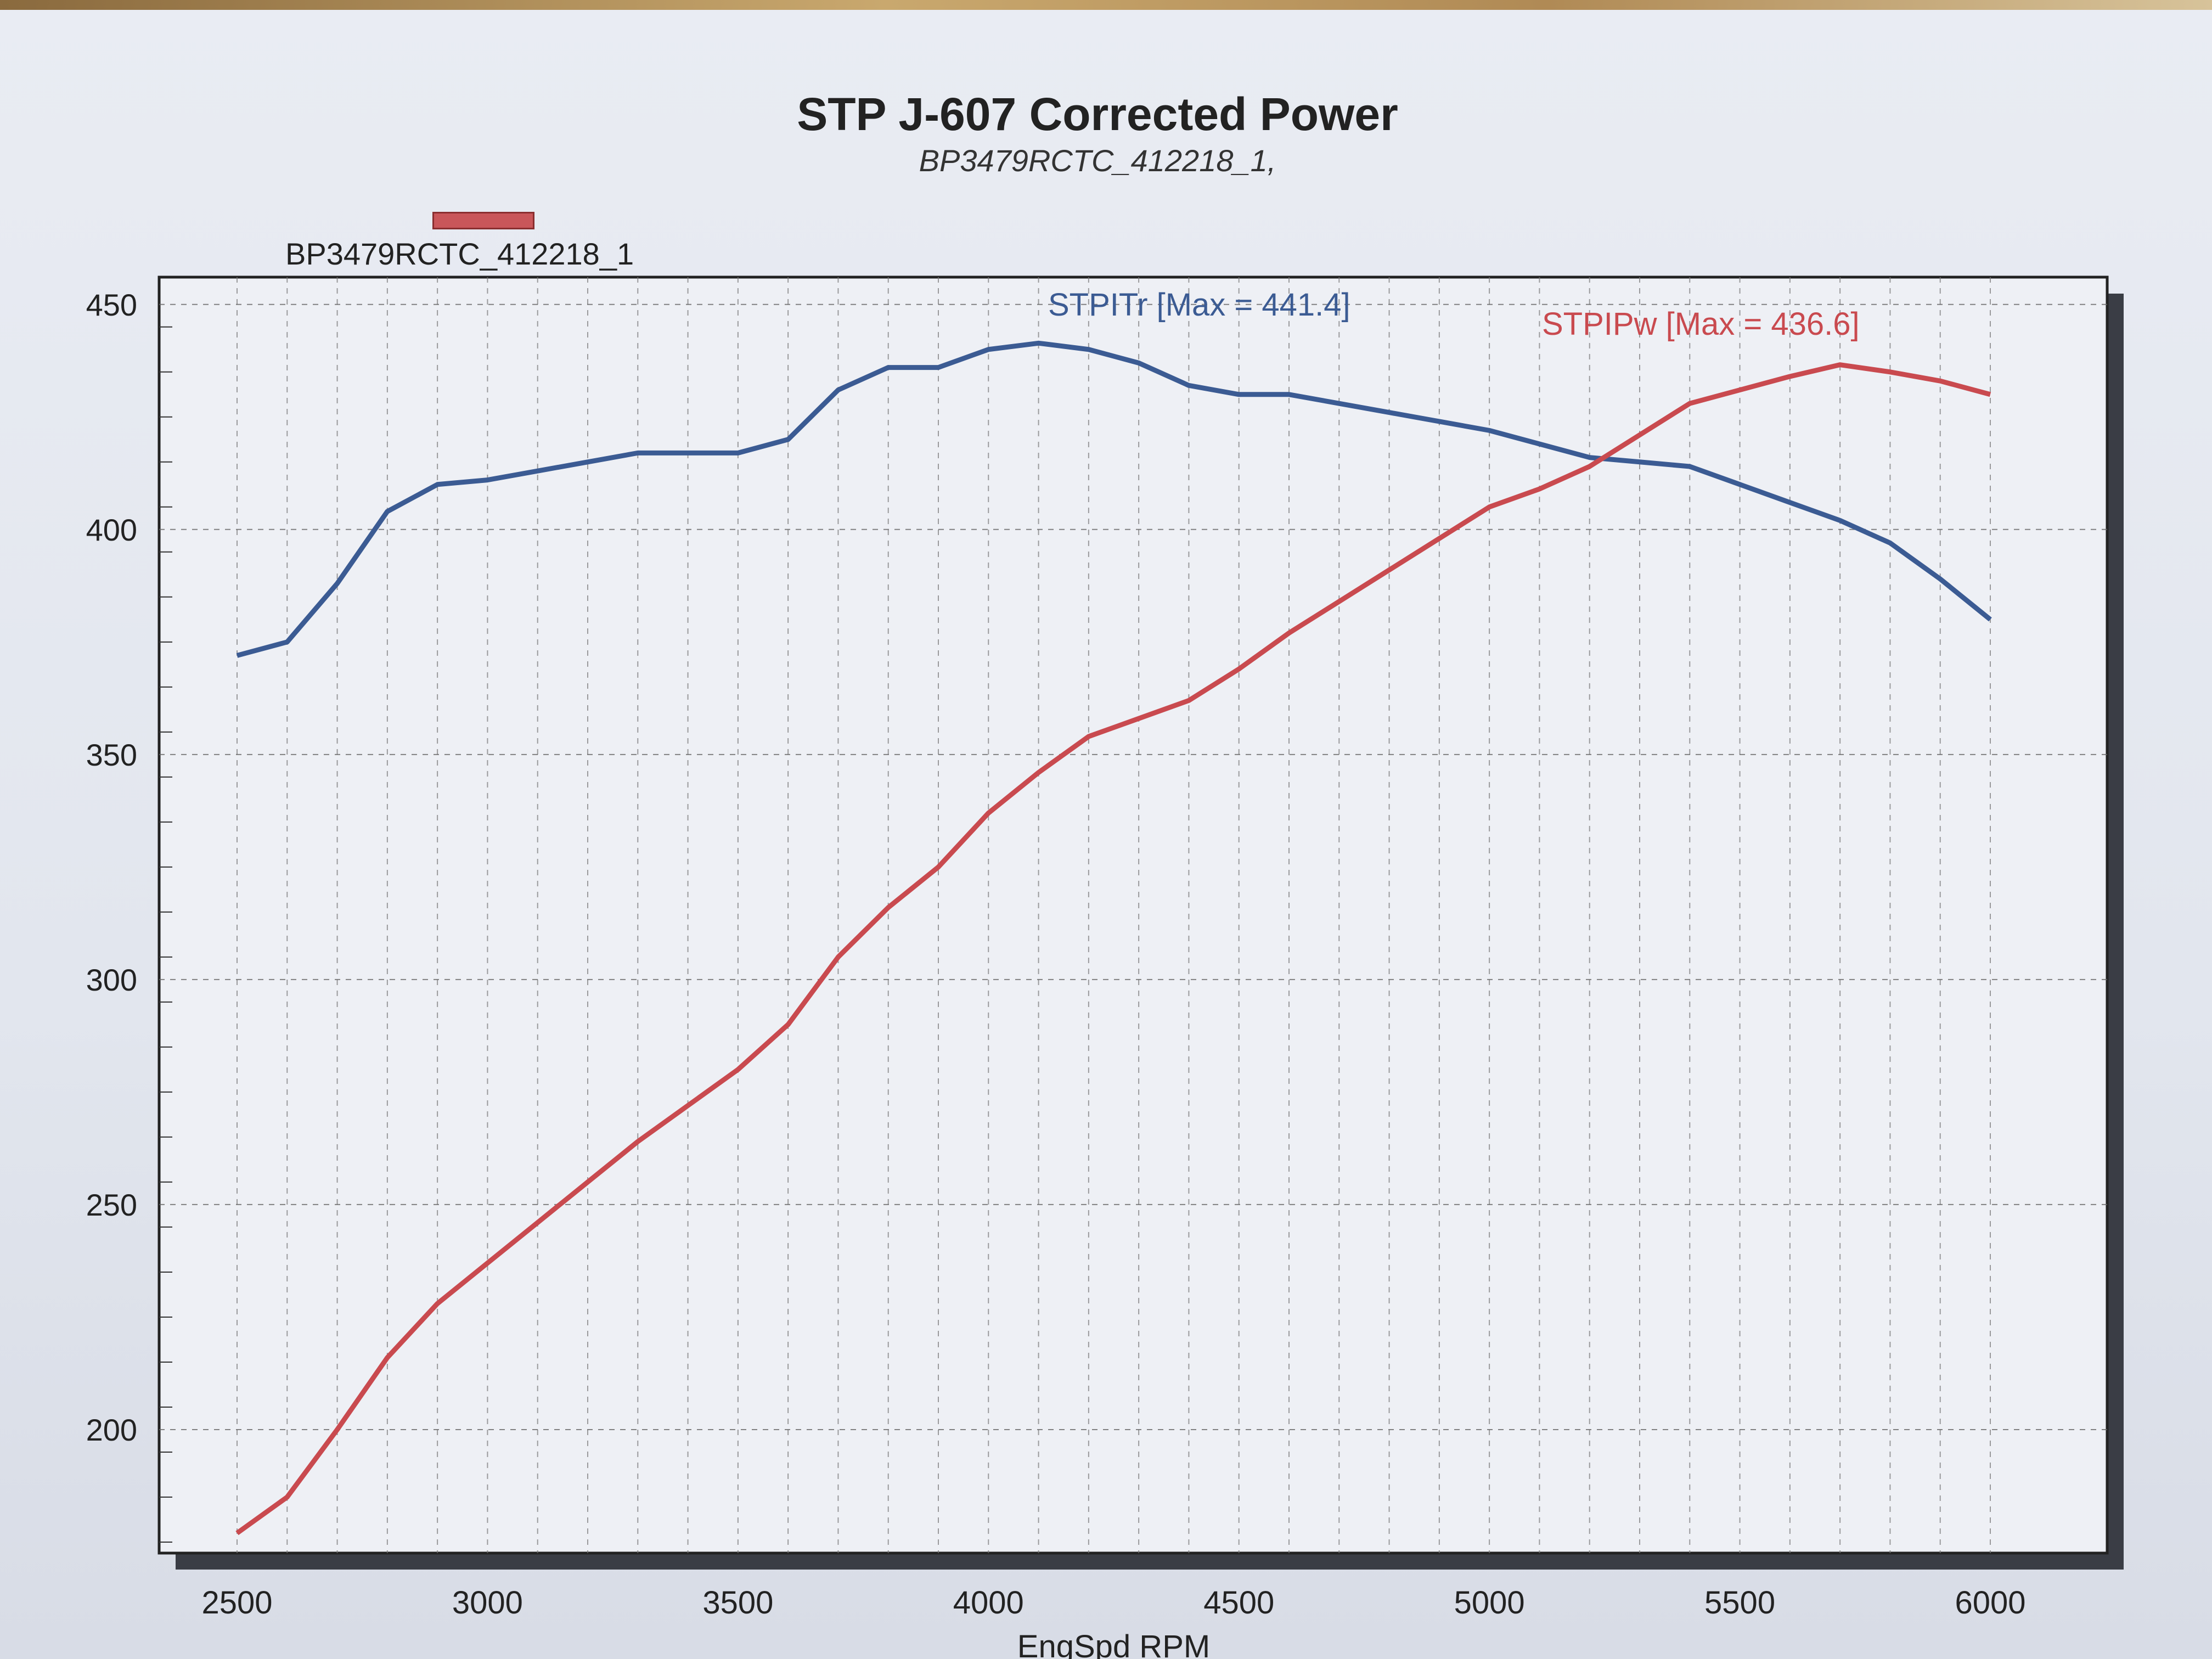 Image resolution: width=2212 pixels, height=1659 pixels. Describe the element at coordinates (237, 1603) in the screenshot. I see `x-tick-label: 2500` at that location.